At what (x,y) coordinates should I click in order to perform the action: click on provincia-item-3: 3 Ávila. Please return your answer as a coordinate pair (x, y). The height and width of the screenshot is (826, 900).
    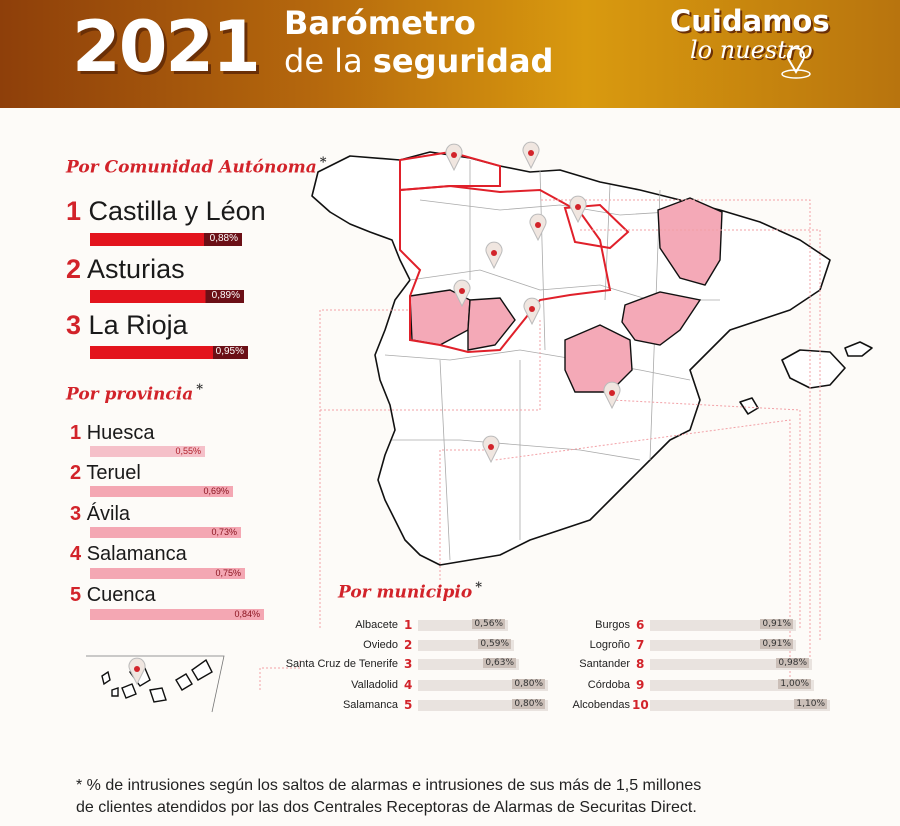
    Looking at the image, I should click on (100, 514).